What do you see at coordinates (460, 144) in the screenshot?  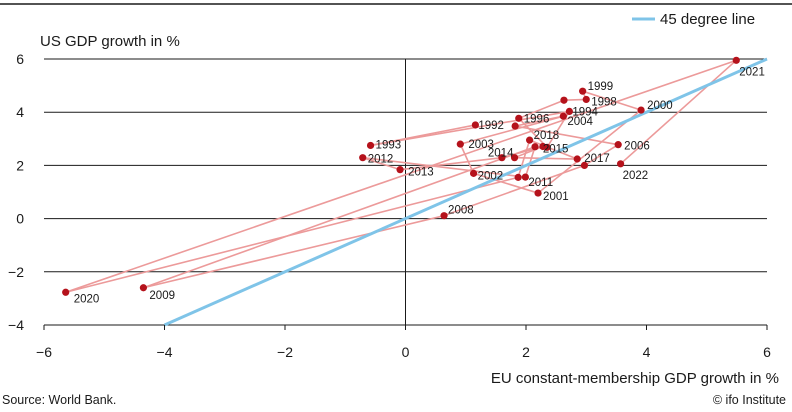 I see `data-point-2003` at bounding box center [460, 144].